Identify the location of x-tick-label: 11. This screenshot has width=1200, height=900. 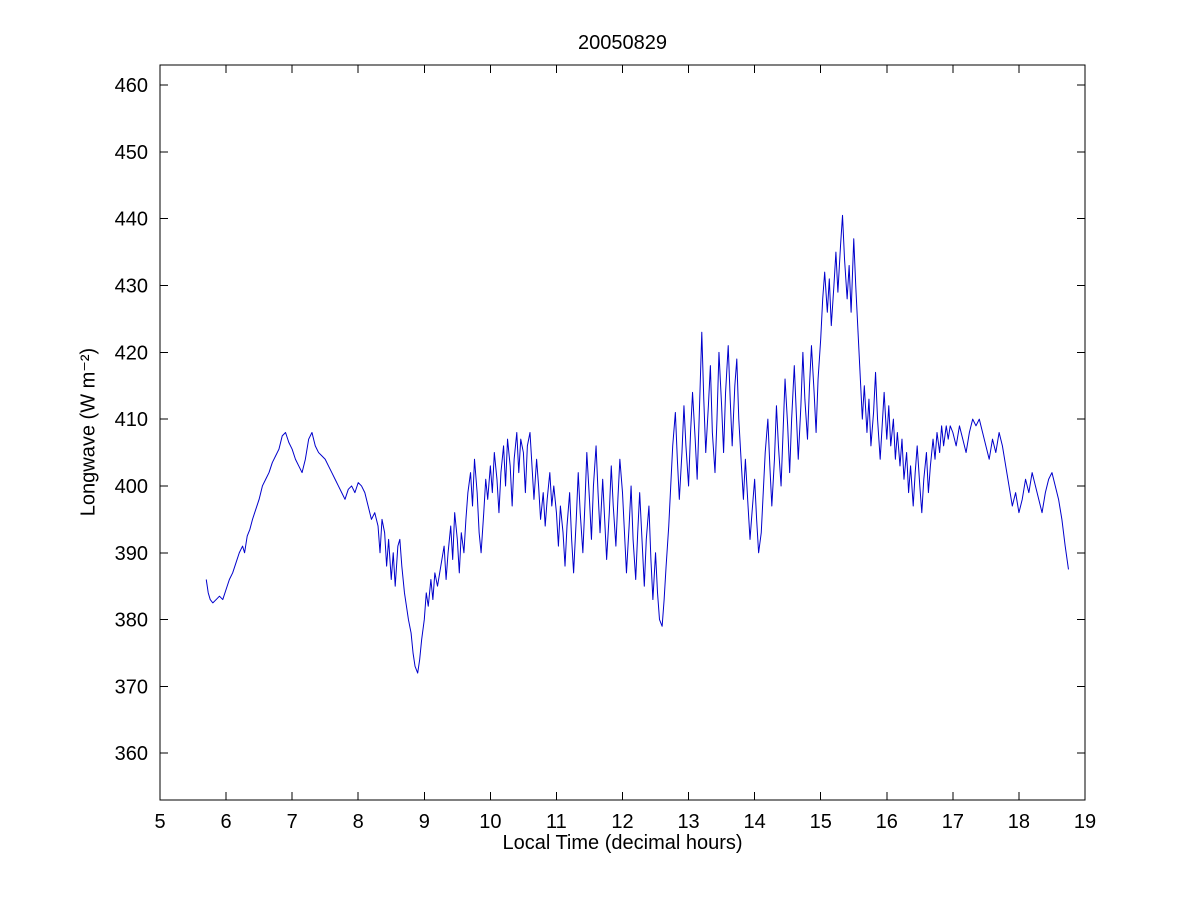
(556, 822).